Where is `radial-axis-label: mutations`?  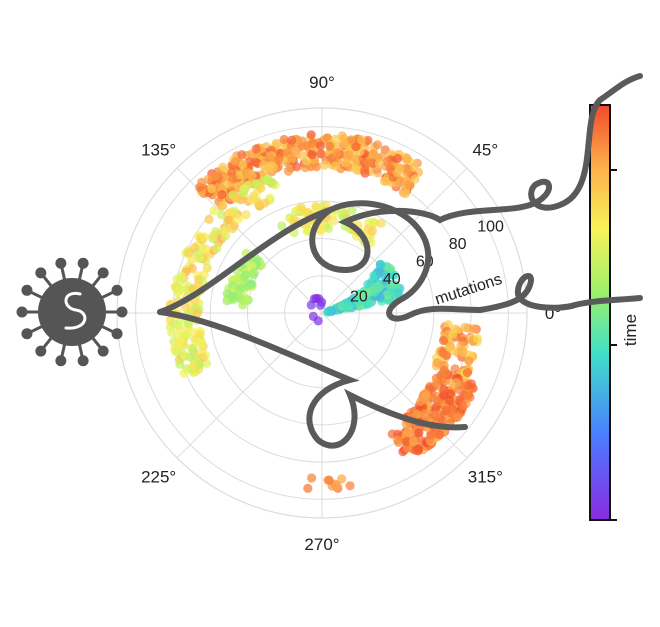 radial-axis-label: mutations is located at coordinates (468, 290).